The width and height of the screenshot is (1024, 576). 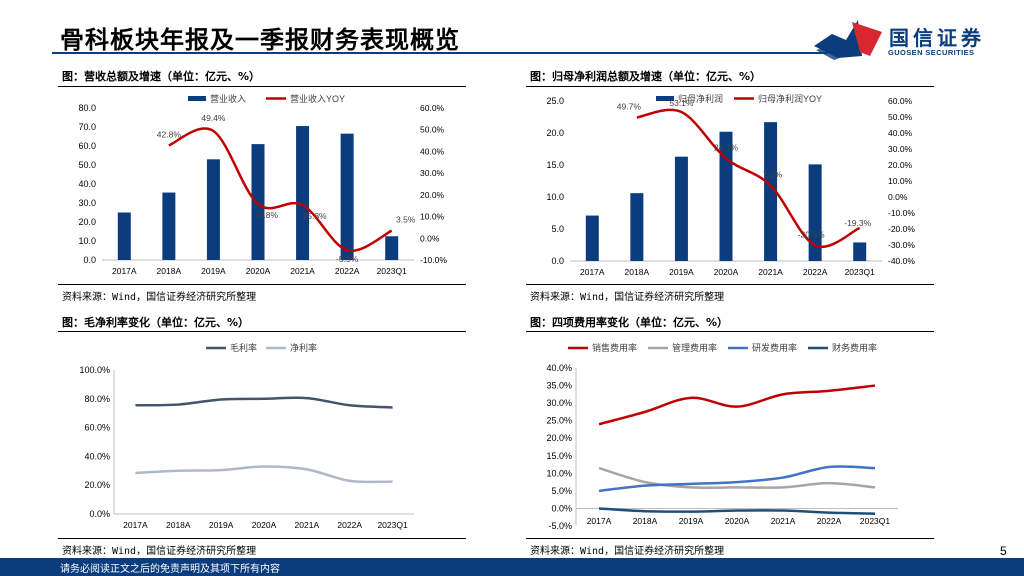 What do you see at coordinates (303, 347) in the screenshot?
I see `legend-label: 净利率` at bounding box center [303, 347].